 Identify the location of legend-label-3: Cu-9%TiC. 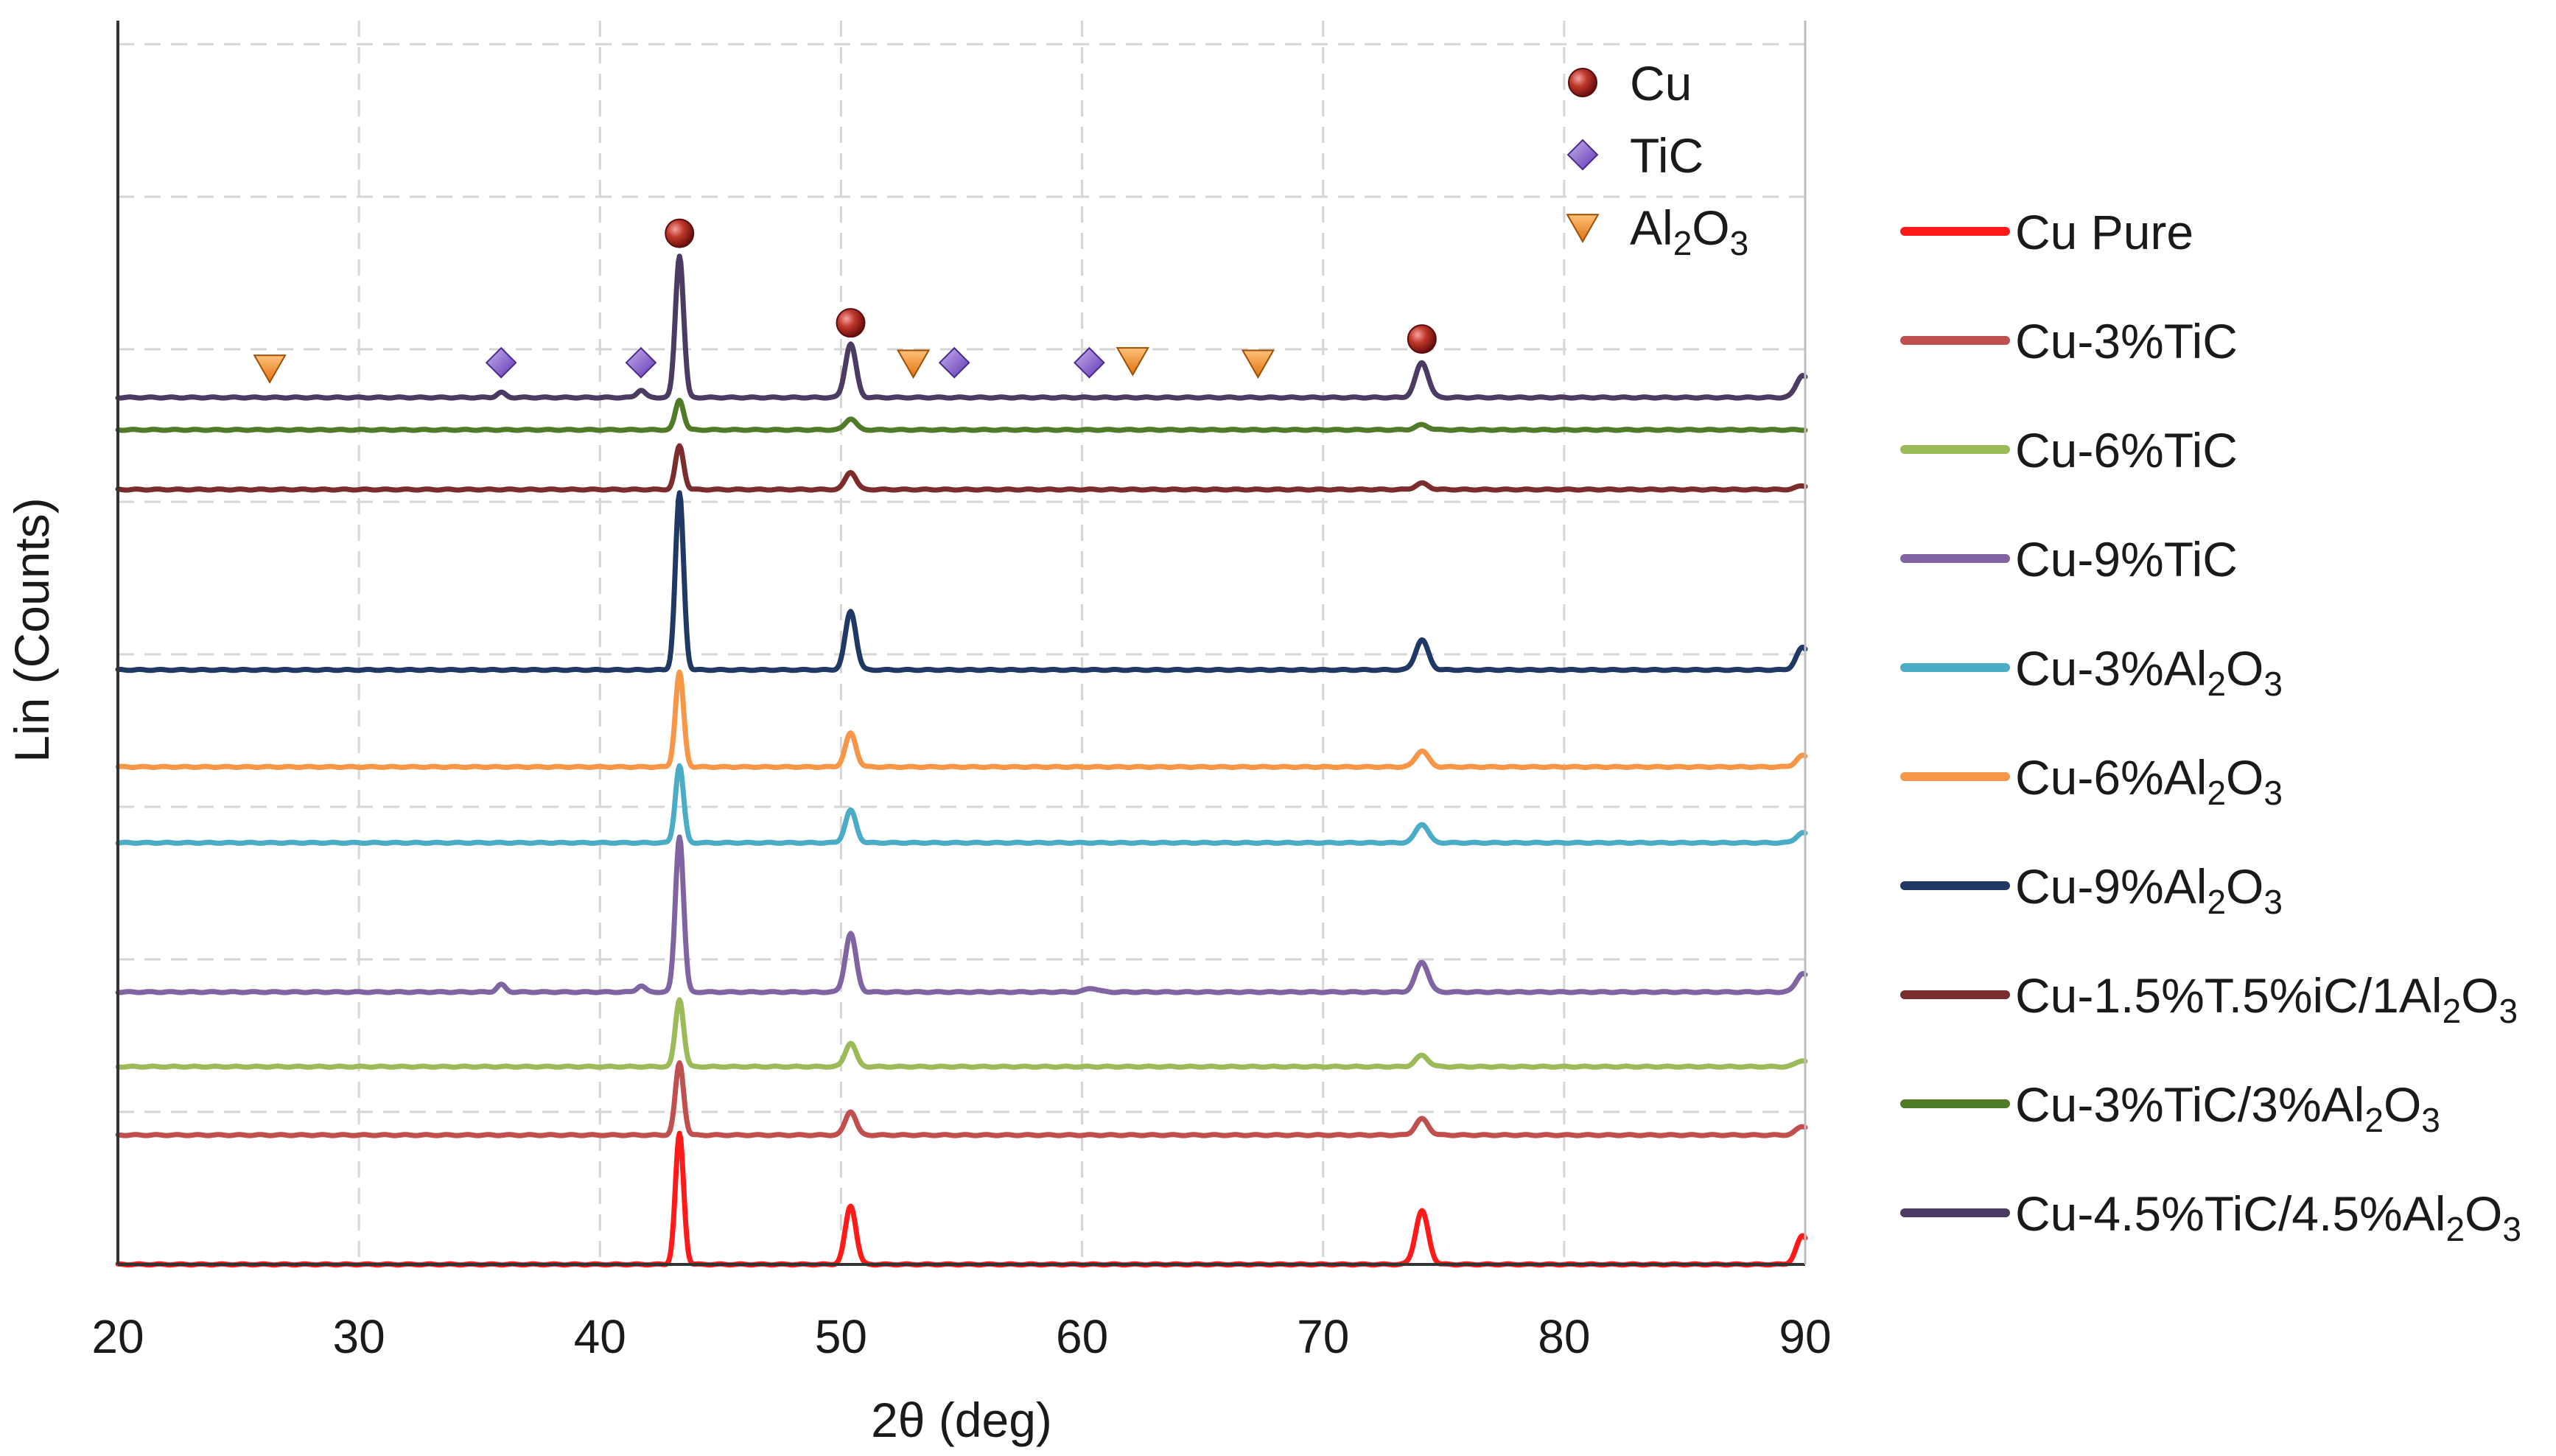
(2127, 559).